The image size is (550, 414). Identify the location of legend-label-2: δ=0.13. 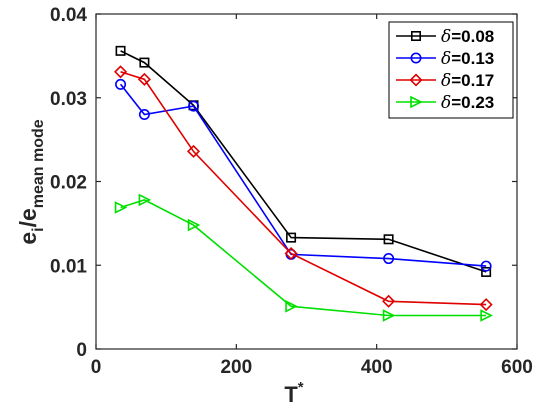
(467, 59).